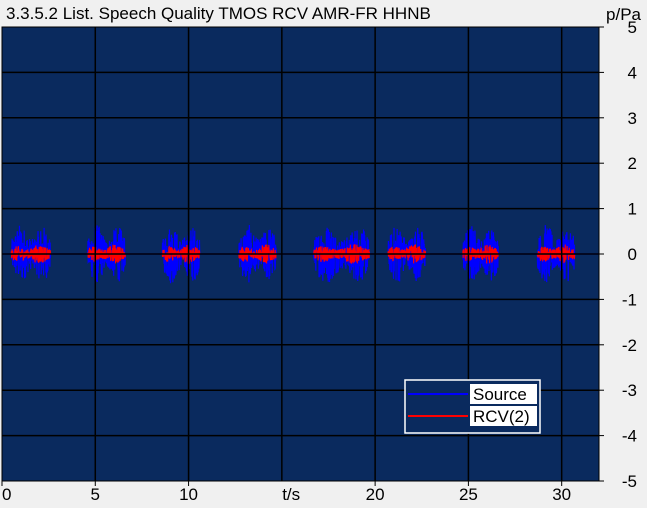 This screenshot has height=508, width=647. Describe the element at coordinates (632, 209) in the screenshot. I see `y-tick-label: 1` at that location.